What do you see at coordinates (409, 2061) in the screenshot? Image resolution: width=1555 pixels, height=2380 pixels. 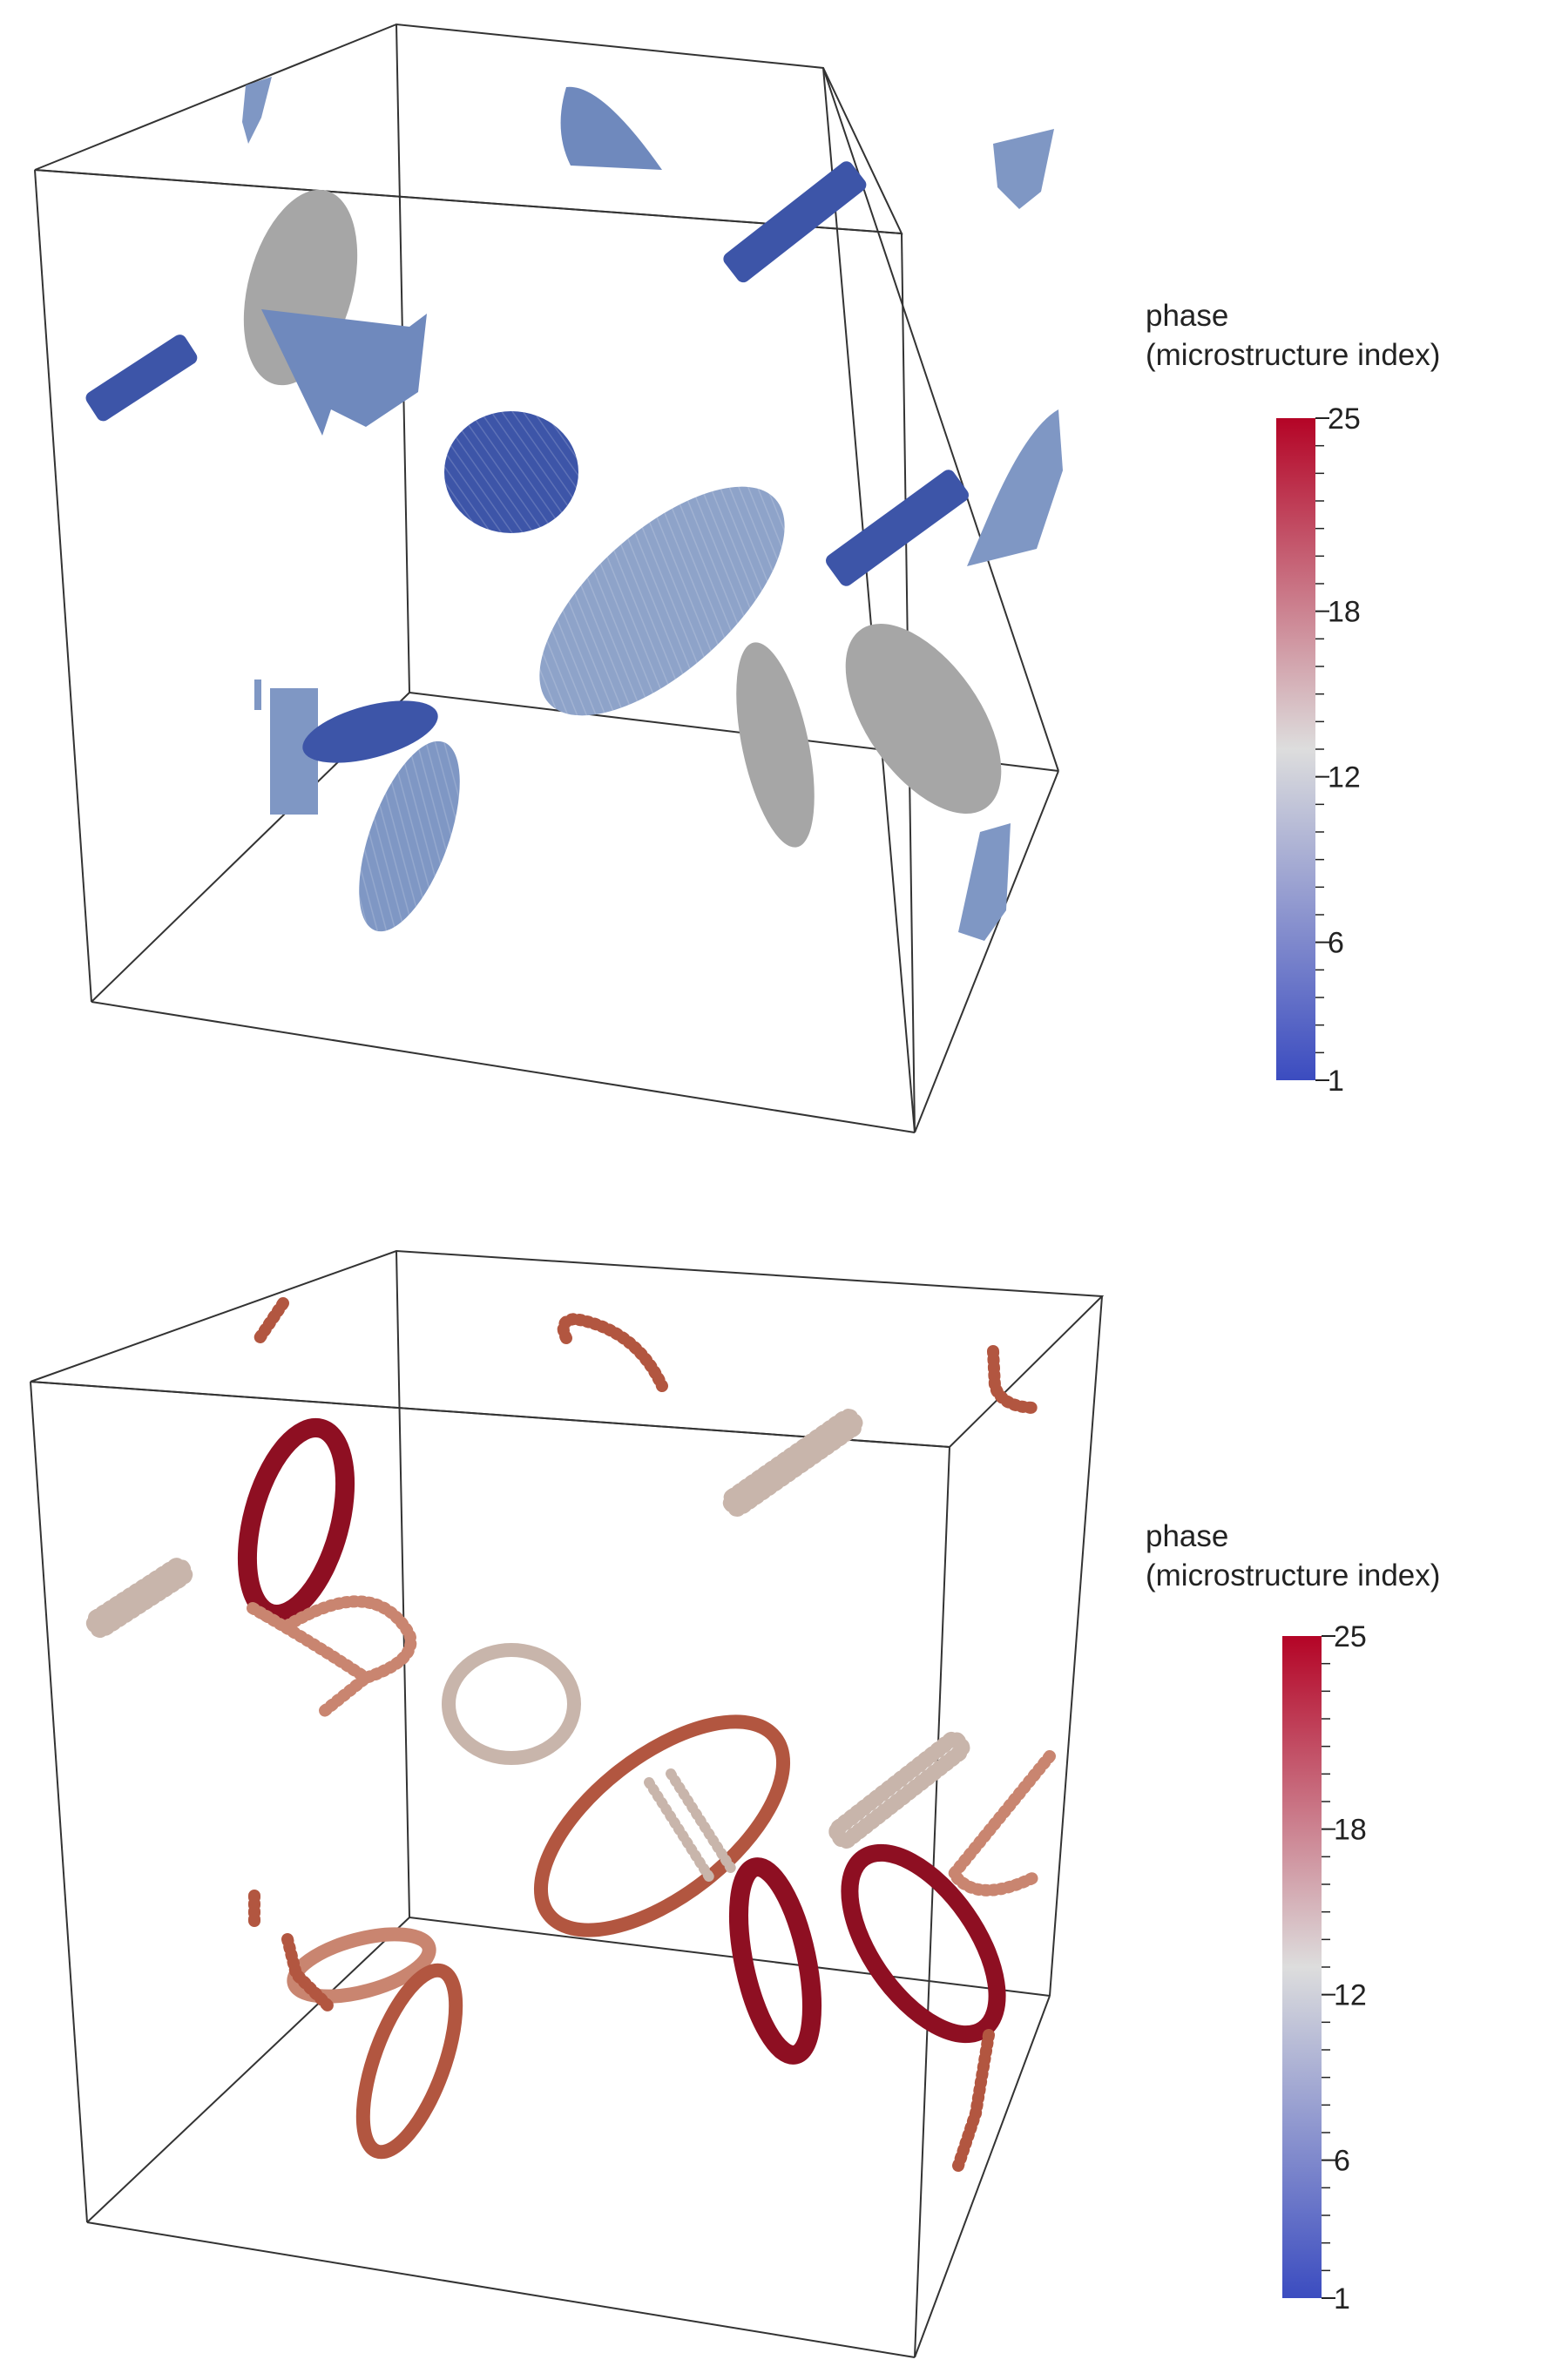 I see `ring-rust-lower` at bounding box center [409, 2061].